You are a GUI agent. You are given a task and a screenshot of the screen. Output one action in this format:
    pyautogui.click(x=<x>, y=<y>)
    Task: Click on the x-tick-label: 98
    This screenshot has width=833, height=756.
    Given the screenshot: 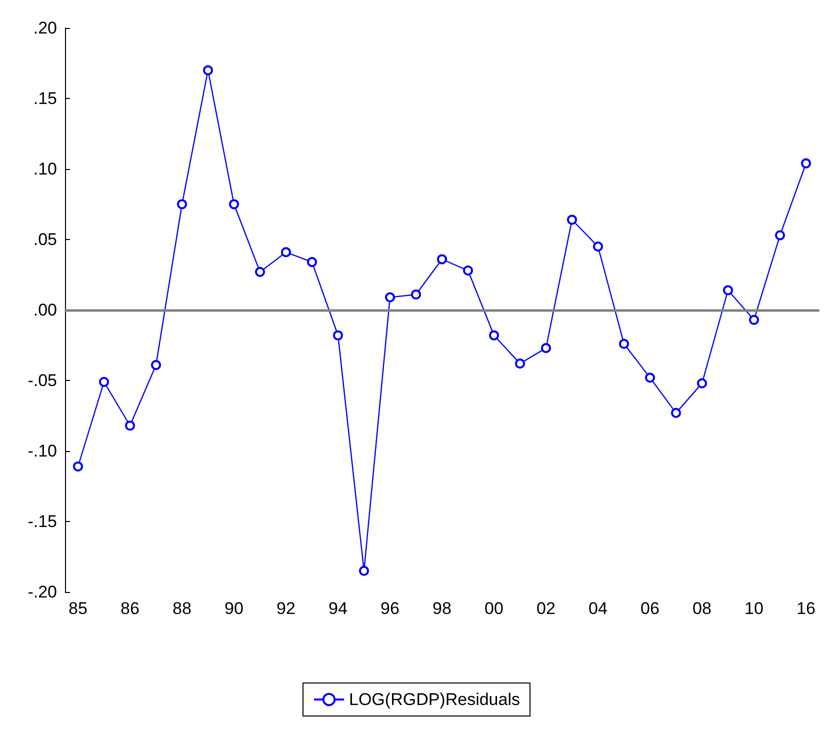 What is the action you would take?
    pyautogui.click(x=442, y=608)
    